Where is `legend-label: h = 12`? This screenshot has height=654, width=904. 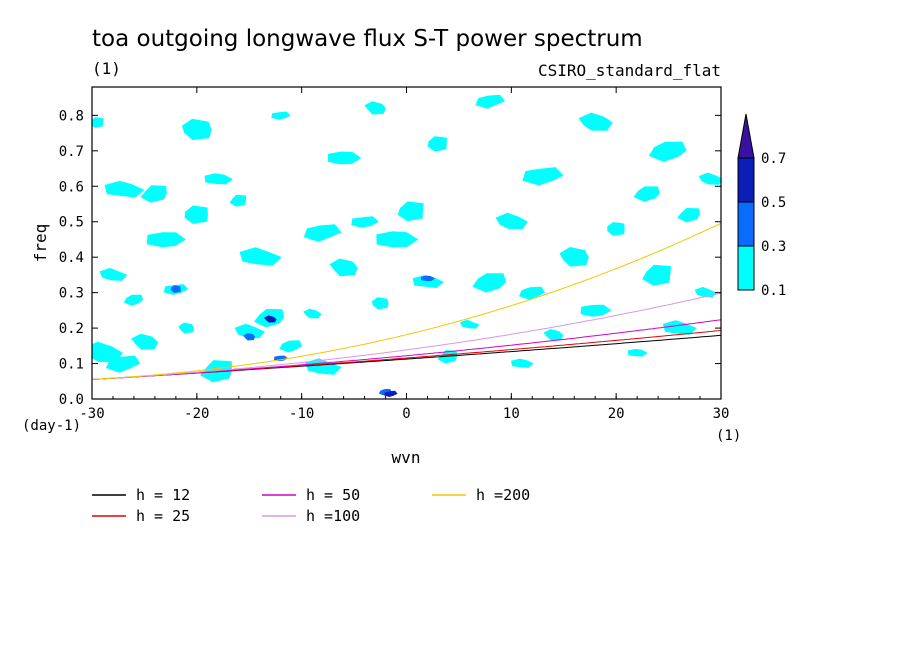
legend-label: h = 12 is located at coordinates (163, 495).